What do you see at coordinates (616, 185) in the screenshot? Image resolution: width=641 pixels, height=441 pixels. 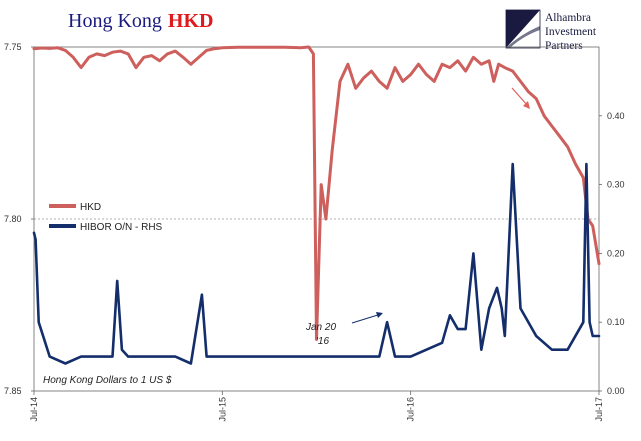 I see `right-tick-label: 0.30` at bounding box center [616, 185].